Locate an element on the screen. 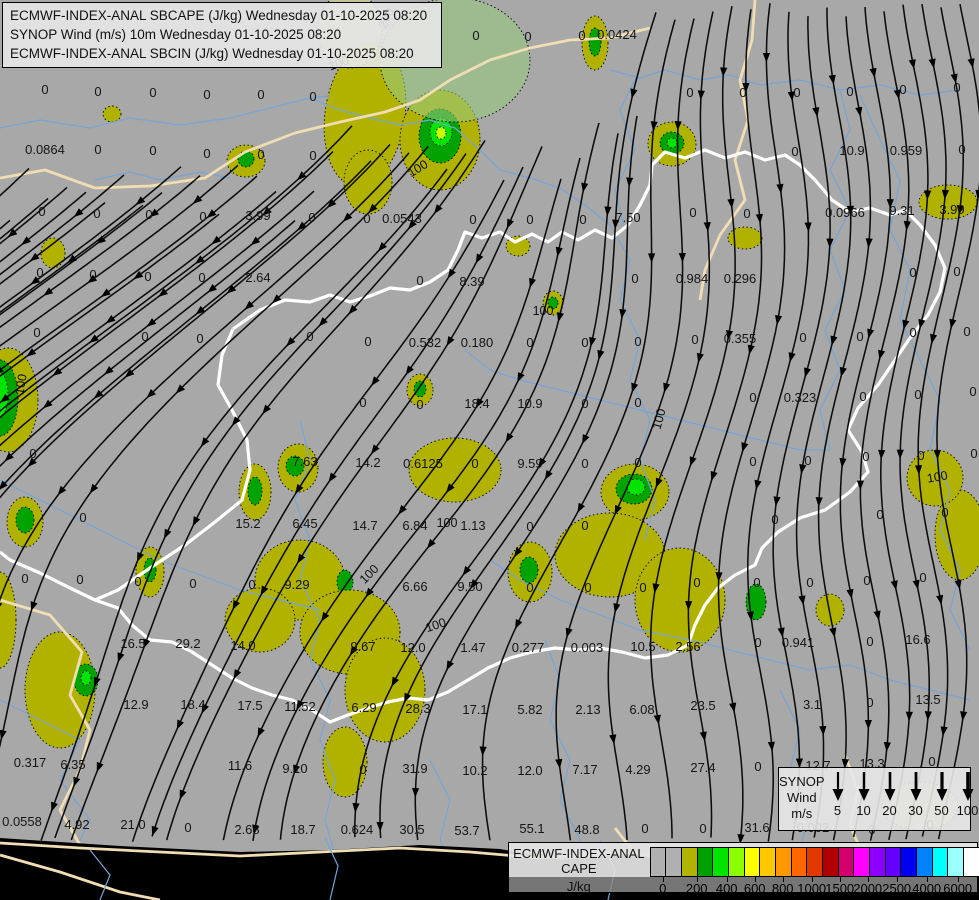 This screenshot has height=900, width=979. station-value: 0.180 is located at coordinates (477, 342).